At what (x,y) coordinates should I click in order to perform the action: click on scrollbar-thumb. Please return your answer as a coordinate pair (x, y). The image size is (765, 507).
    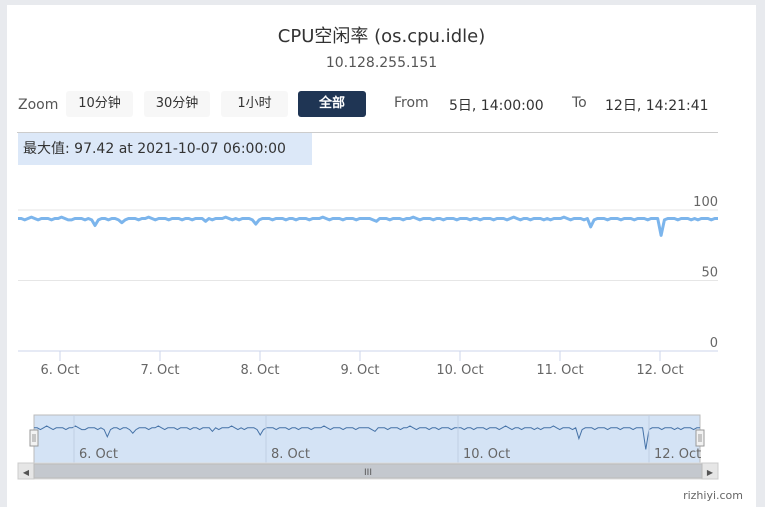
    Looking at the image, I should click on (368, 471).